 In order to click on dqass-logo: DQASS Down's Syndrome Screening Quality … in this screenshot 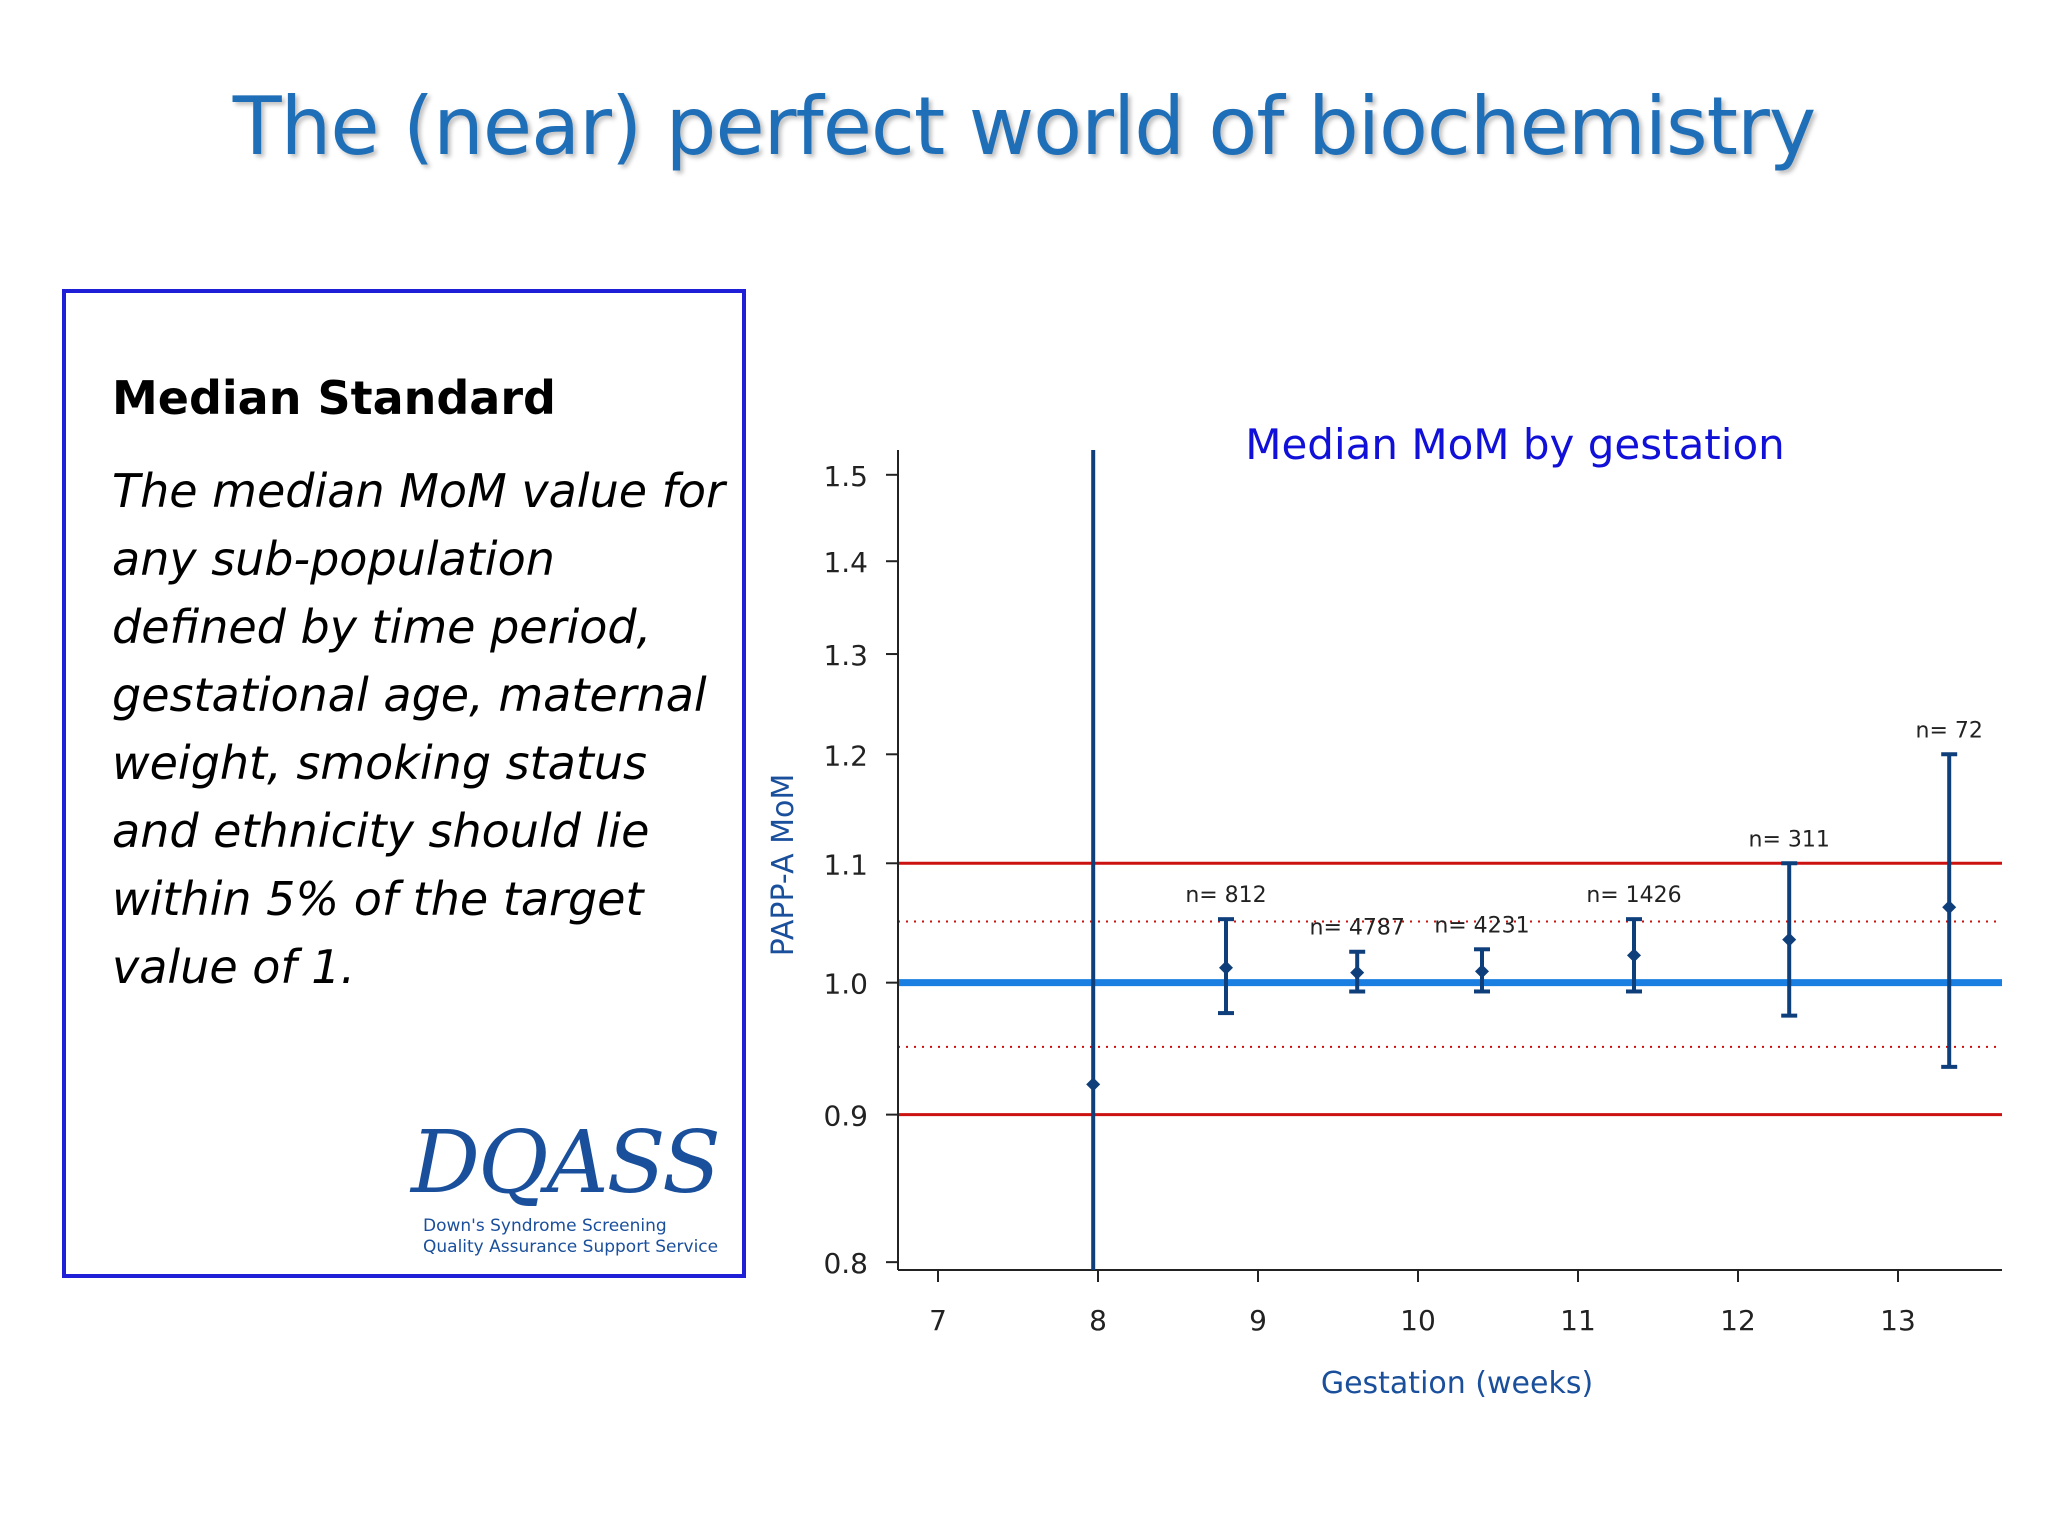, I will do `click(566, 1188)`.